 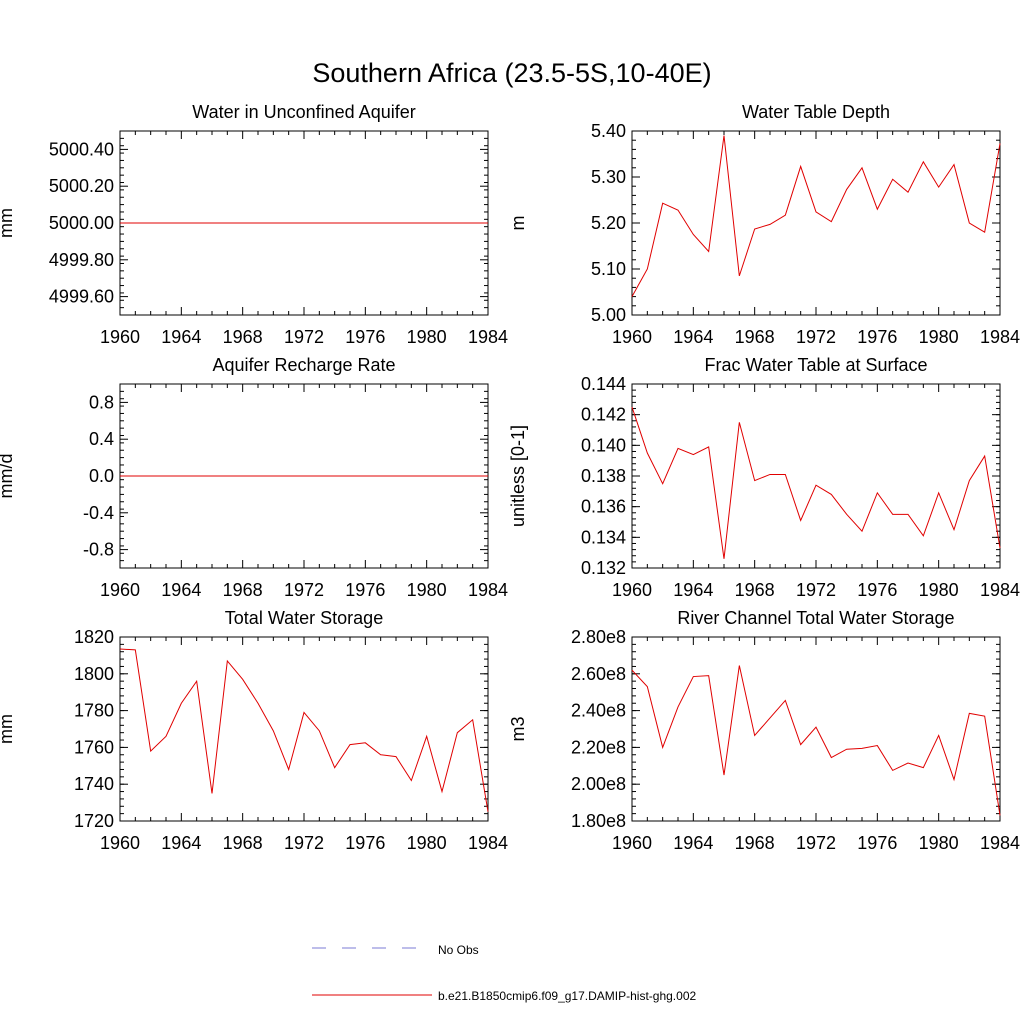 What do you see at coordinates (395, 950) in the screenshot?
I see `legend-entry-no-obs: No Obs` at bounding box center [395, 950].